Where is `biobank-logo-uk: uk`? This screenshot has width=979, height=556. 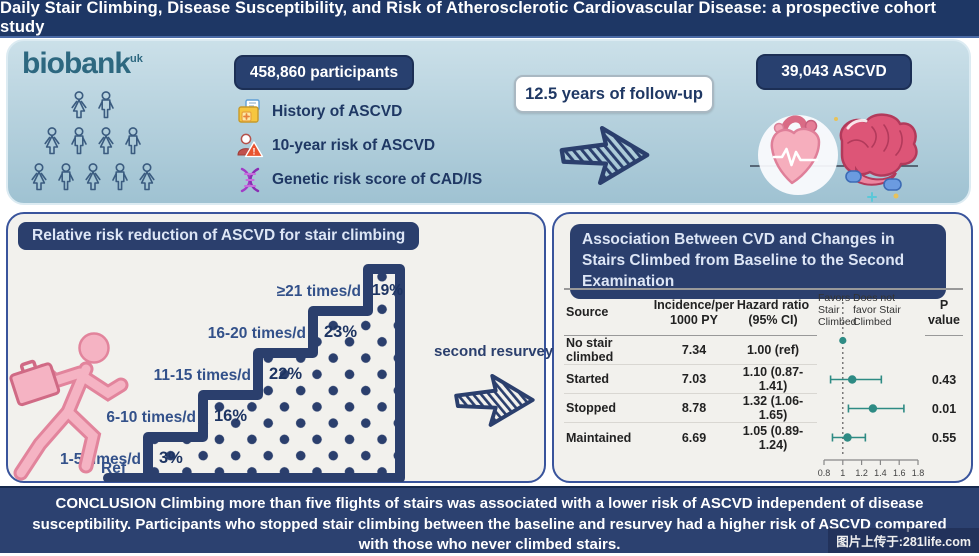
biobank-logo-uk: uk is located at coordinates (136, 59).